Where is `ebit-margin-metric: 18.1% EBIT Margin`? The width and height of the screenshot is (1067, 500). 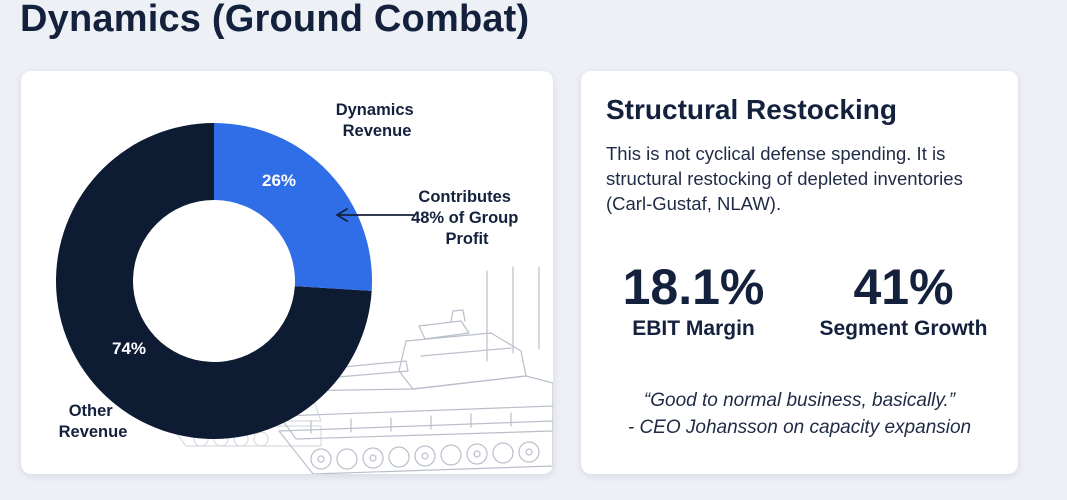 ebit-margin-metric: 18.1% EBIT Margin is located at coordinates (693, 300).